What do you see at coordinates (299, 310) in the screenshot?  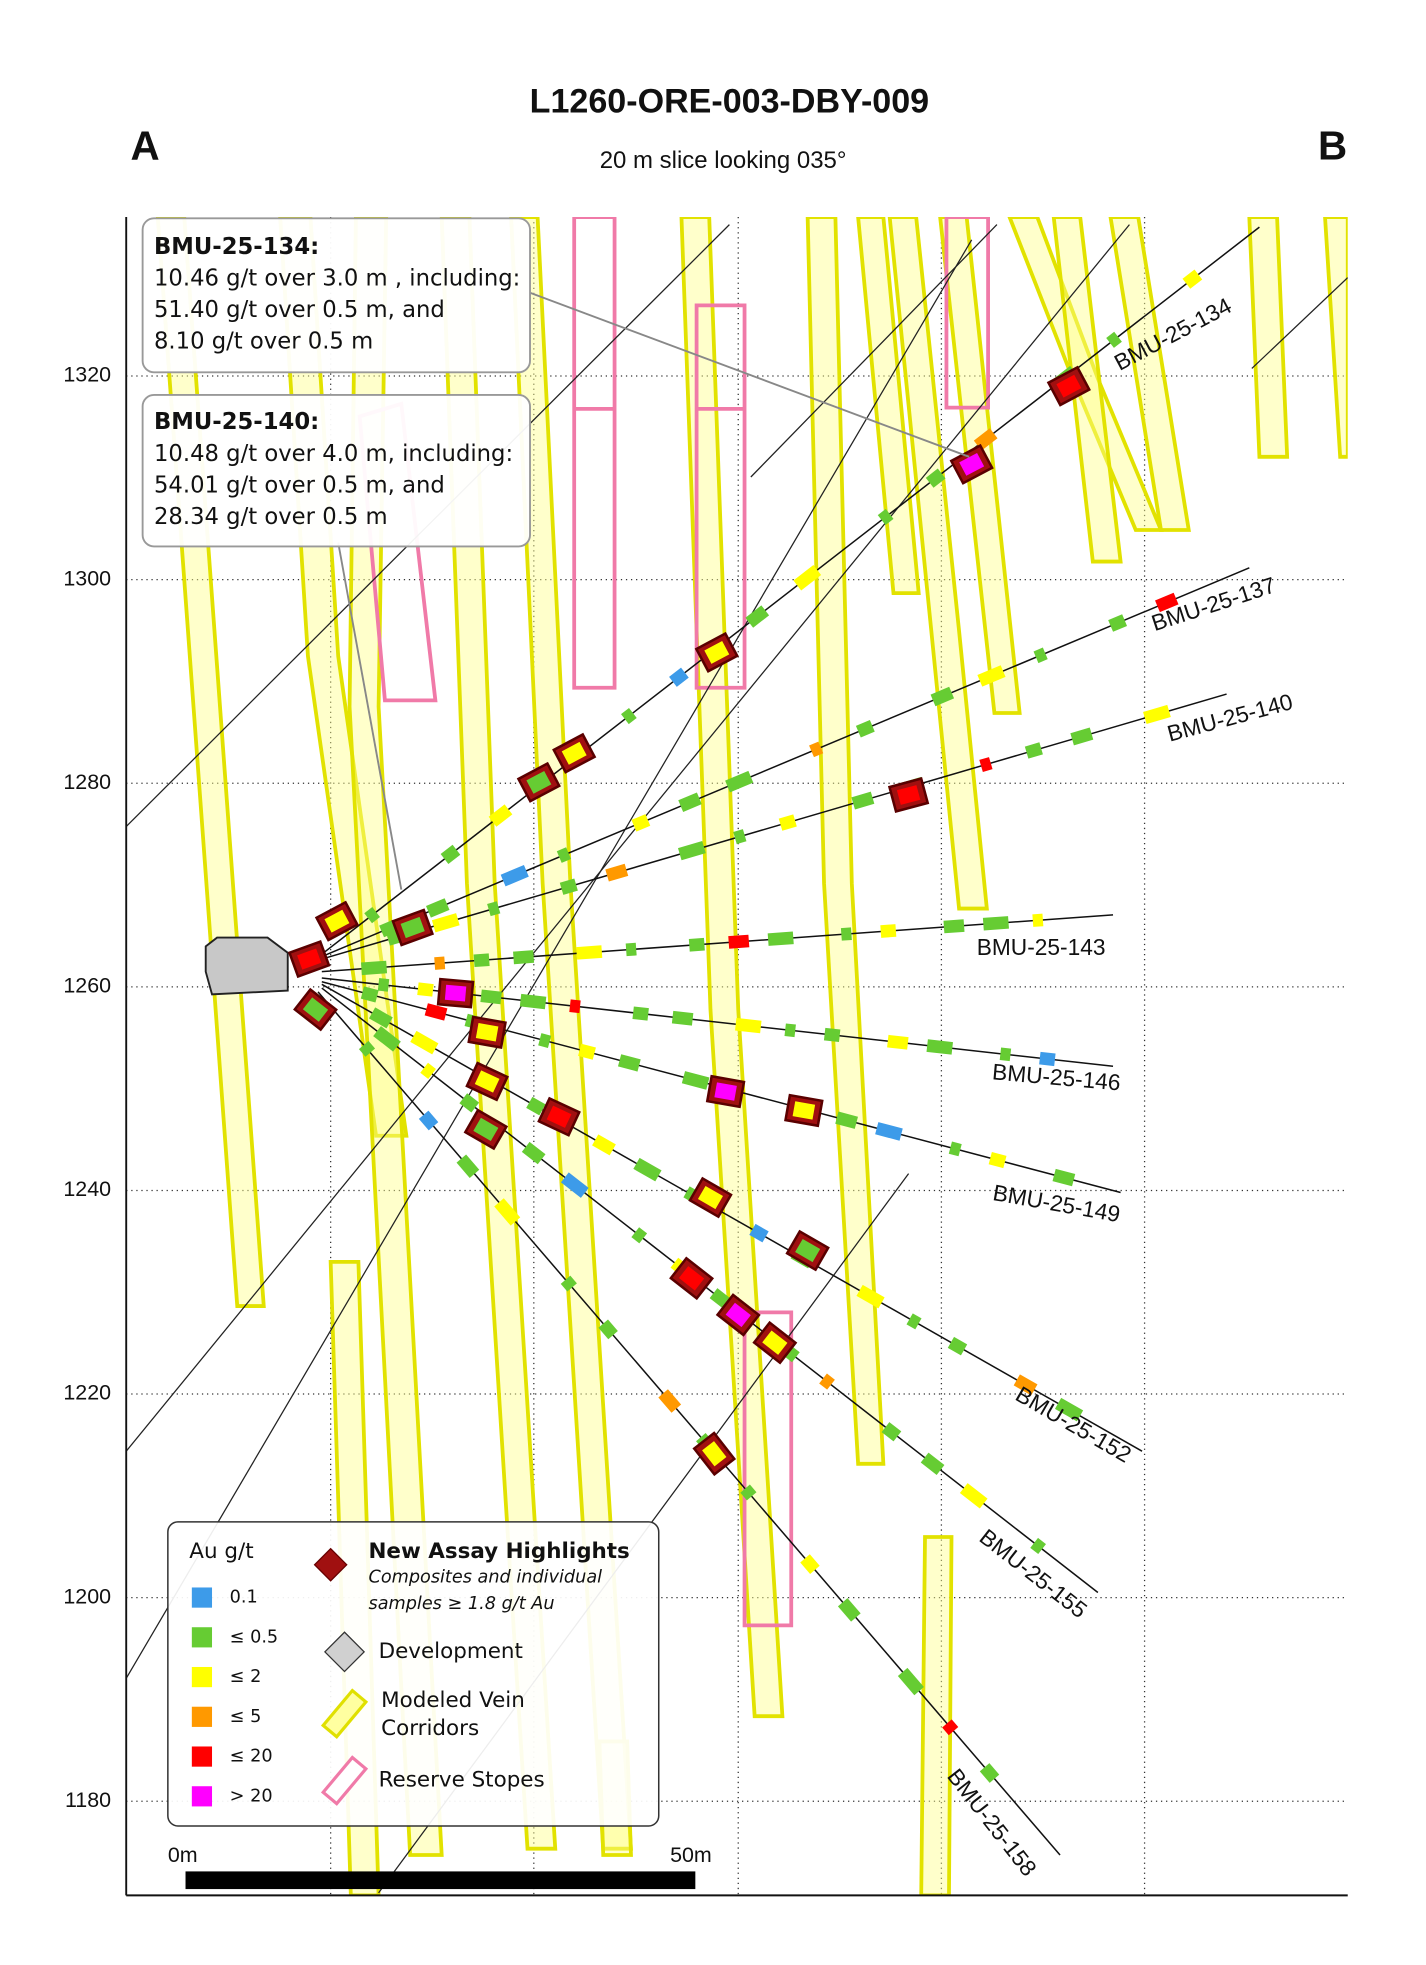 I see `callout-line: 51.40 g/t over 0.5 m, and` at bounding box center [299, 310].